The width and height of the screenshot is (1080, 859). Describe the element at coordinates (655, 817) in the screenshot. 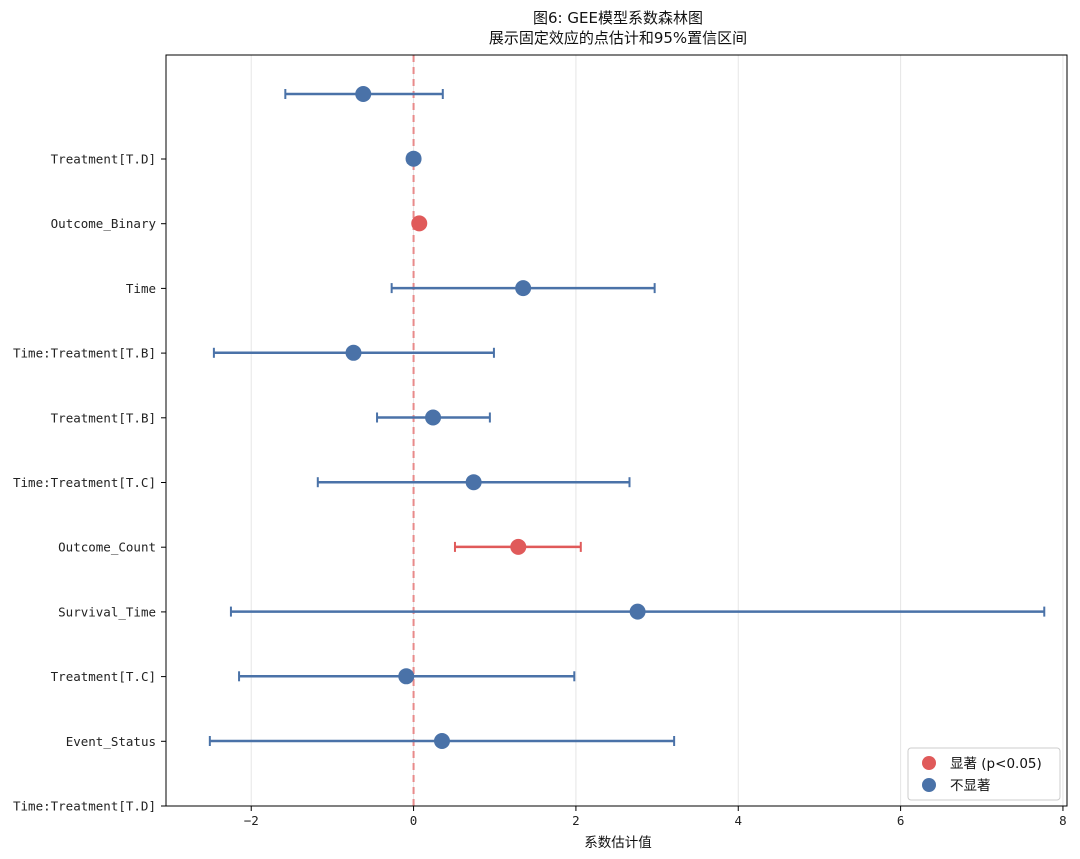

I see `x-axis: −2 0 2 4 6 8` at that location.